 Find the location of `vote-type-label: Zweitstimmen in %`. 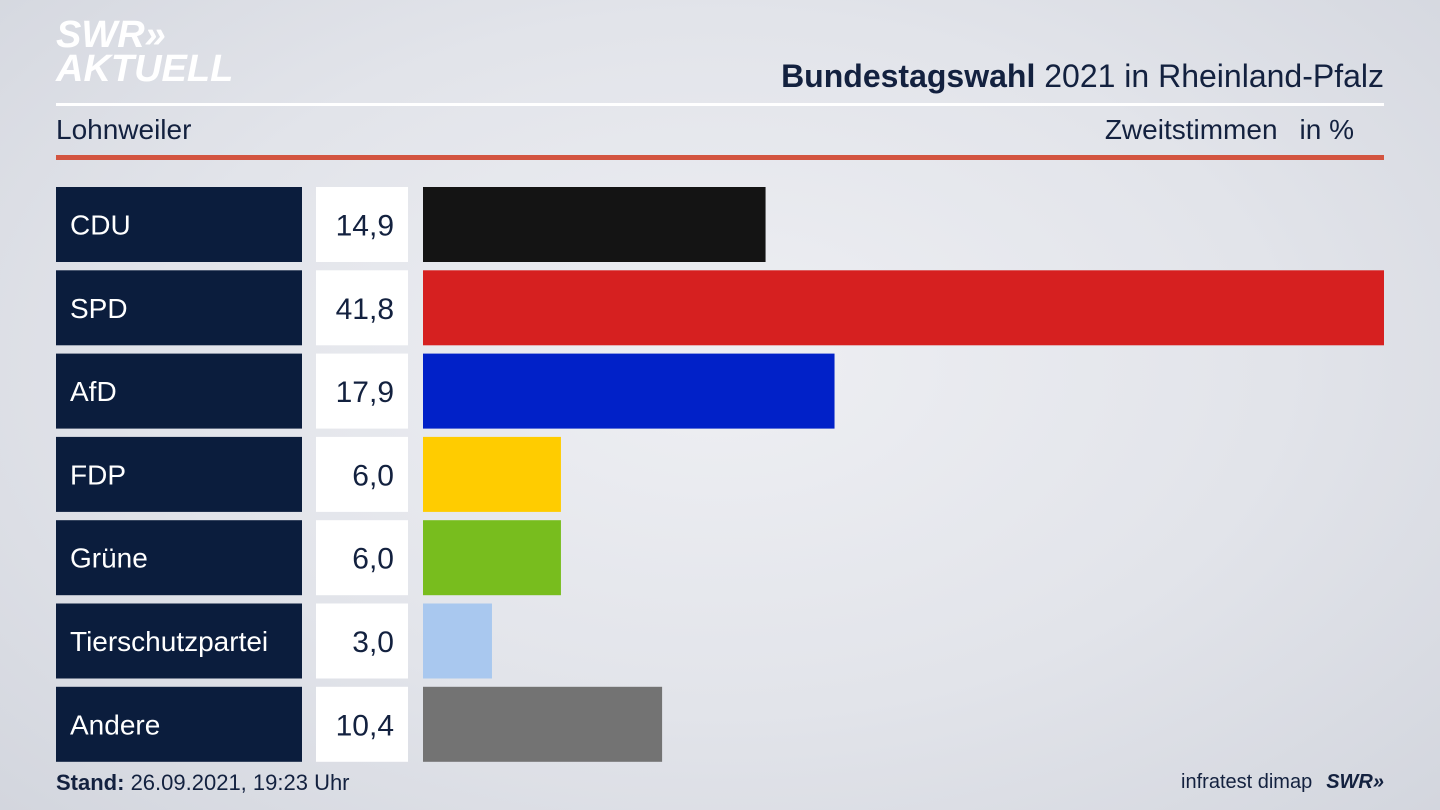

vote-type-label: Zweitstimmen in % is located at coordinates (1229, 130).